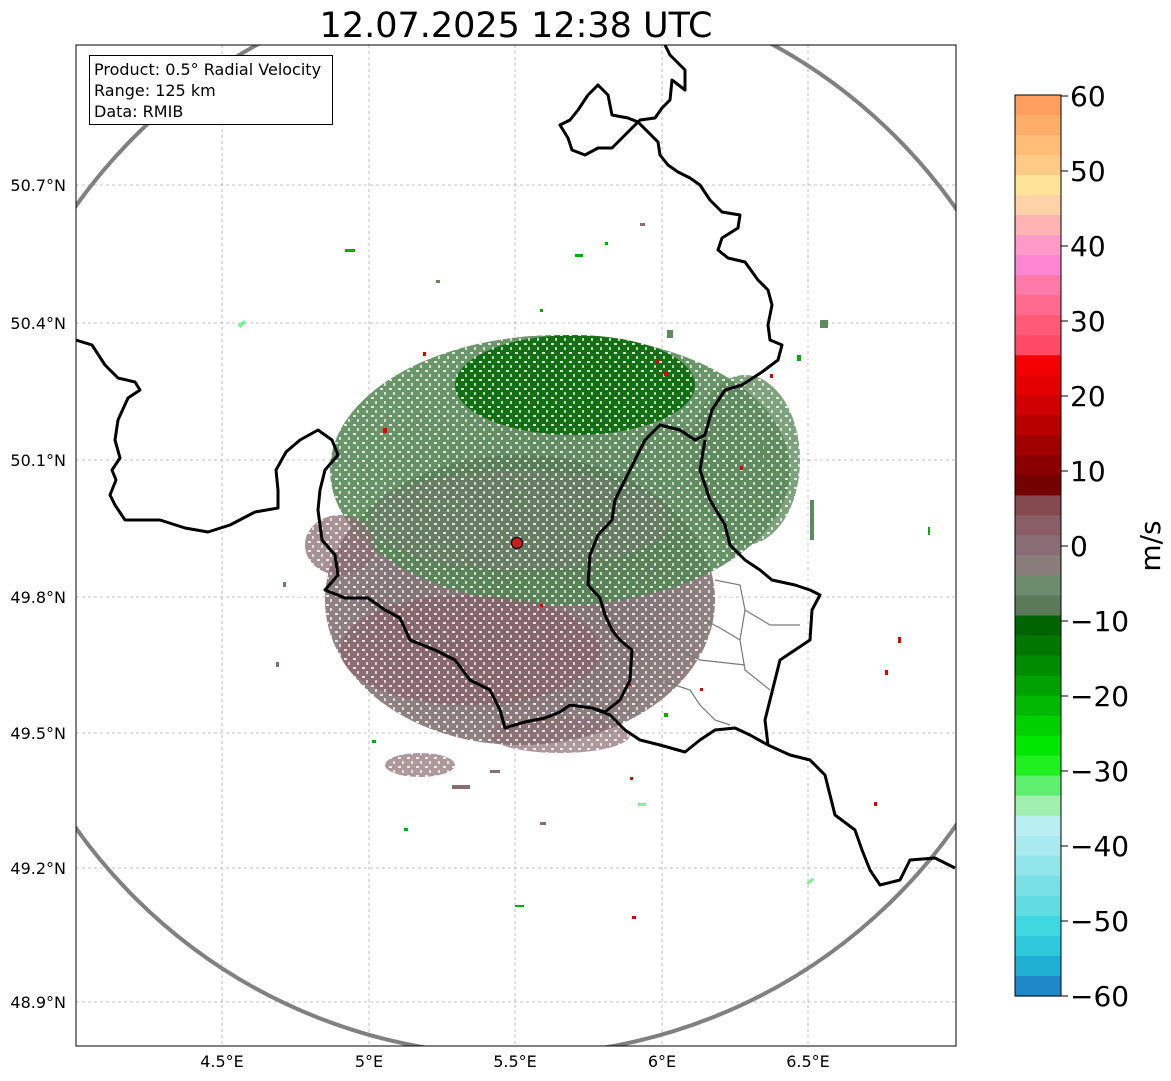  What do you see at coordinates (38, 460) in the screenshot?
I see `lat-label: 50.1°N` at bounding box center [38, 460].